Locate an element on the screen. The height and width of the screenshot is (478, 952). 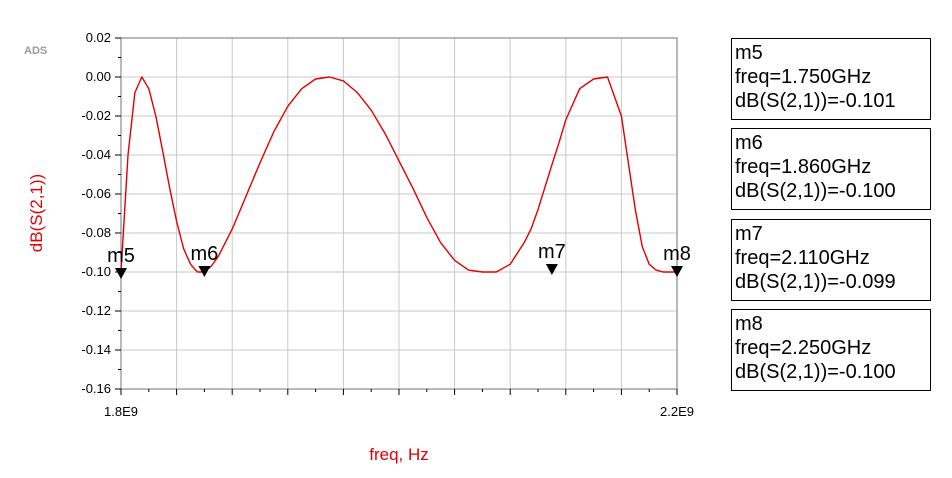
y-tick-label: 0.02 is located at coordinates (98, 37).